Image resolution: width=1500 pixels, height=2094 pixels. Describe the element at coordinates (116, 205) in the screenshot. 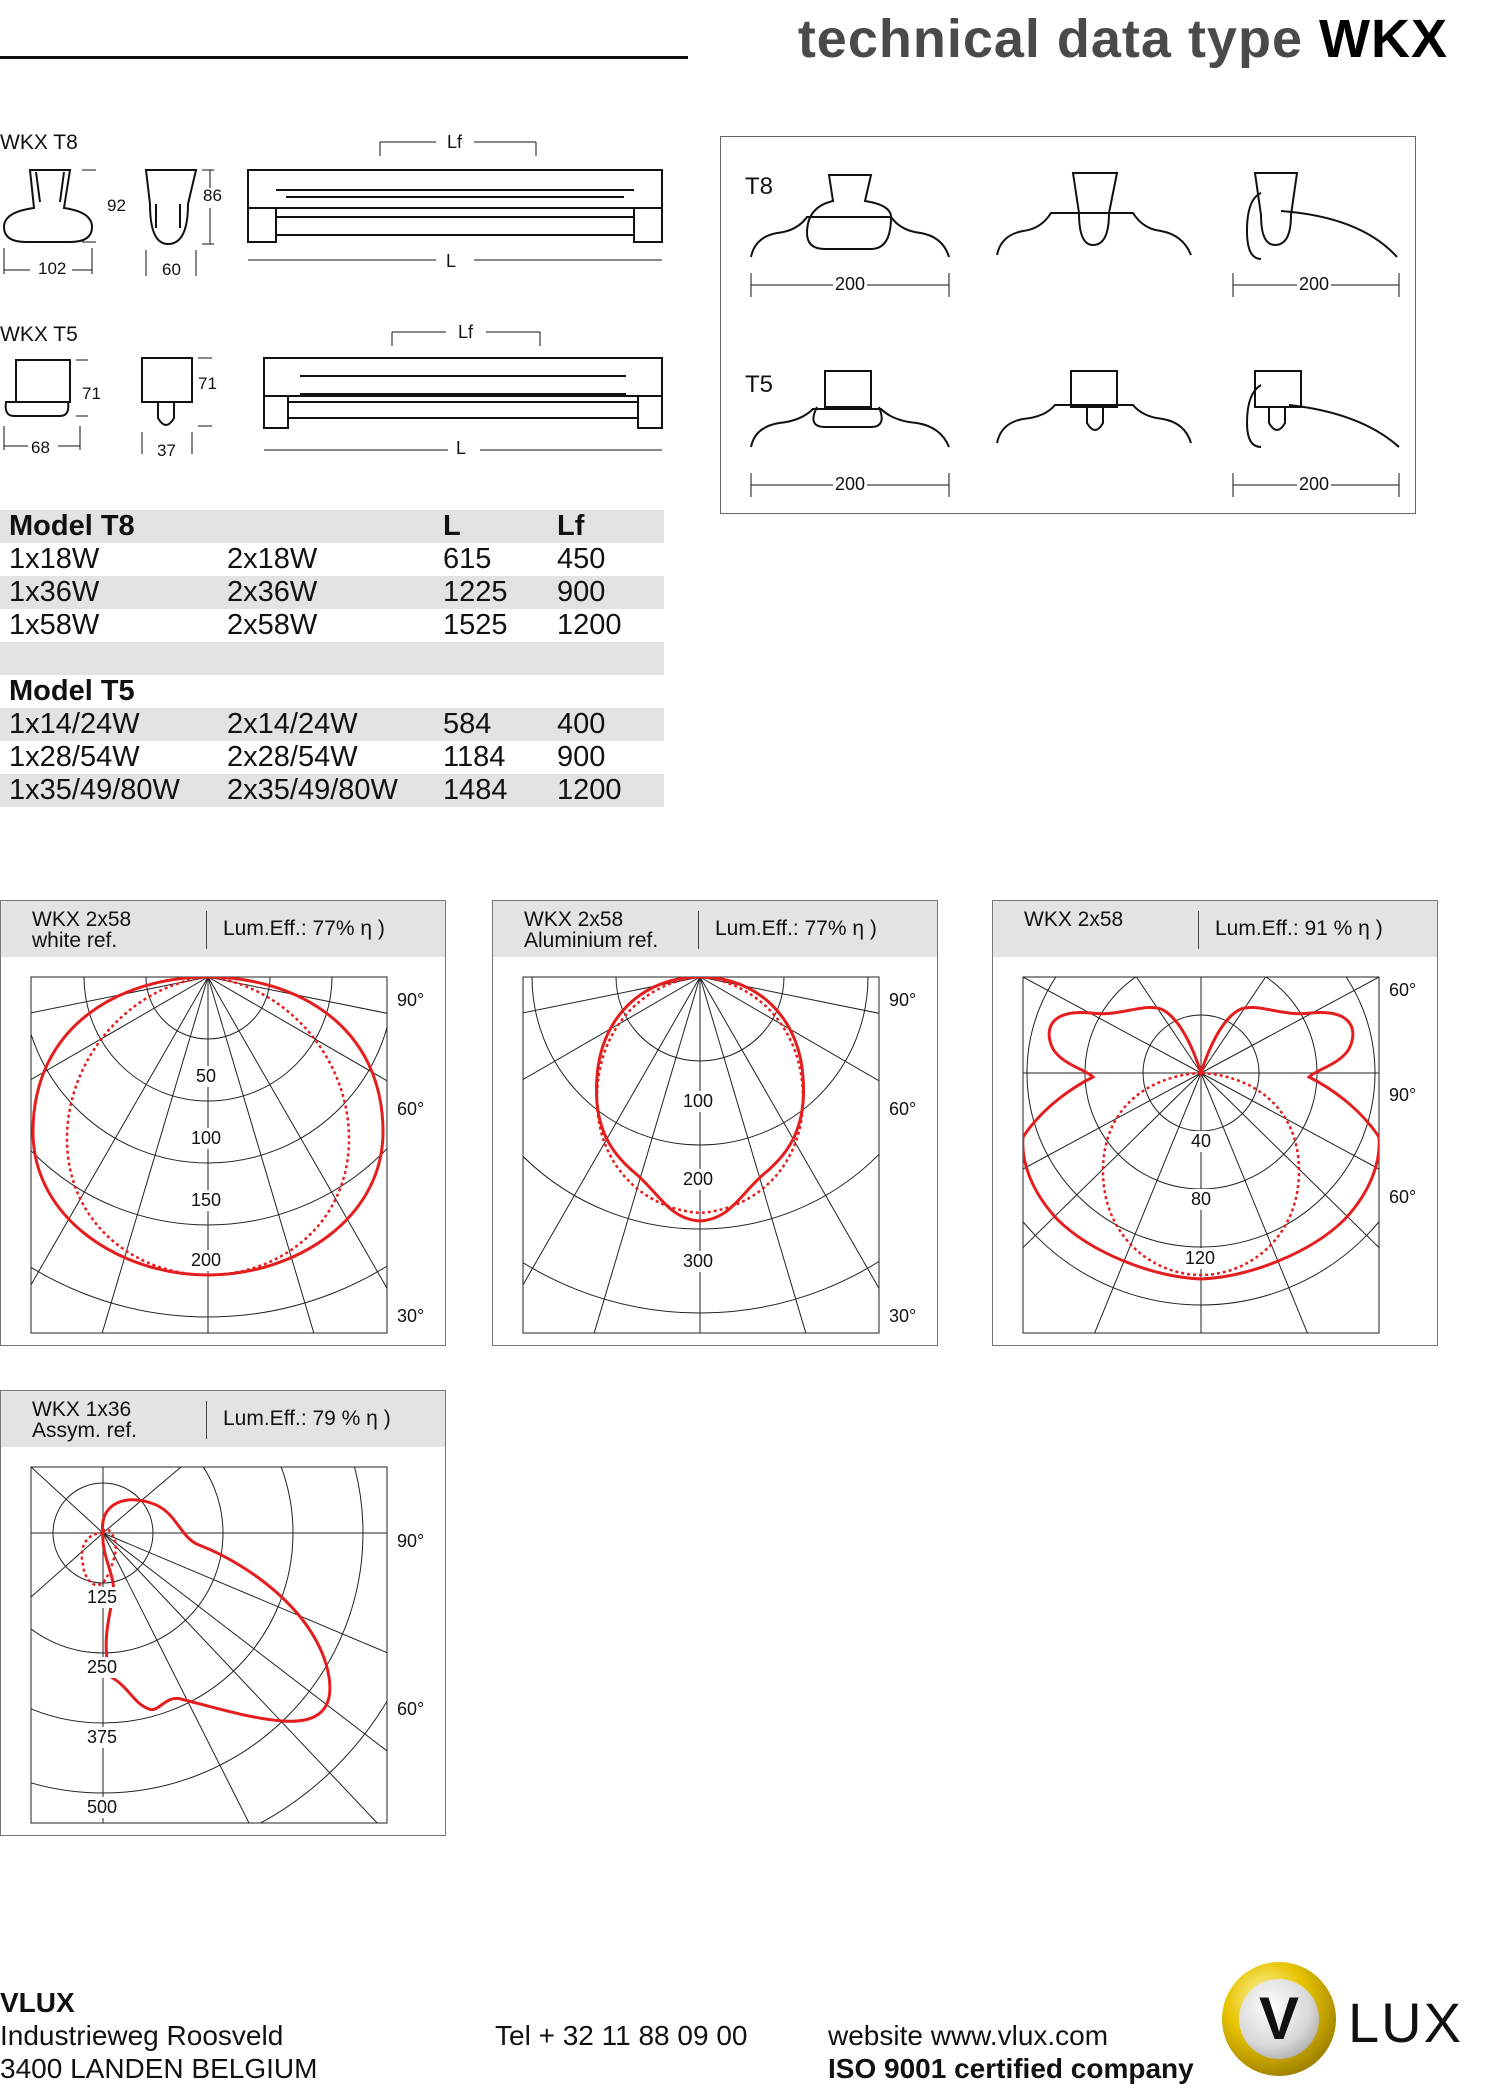

I see `t8-height-dim: 92` at that location.